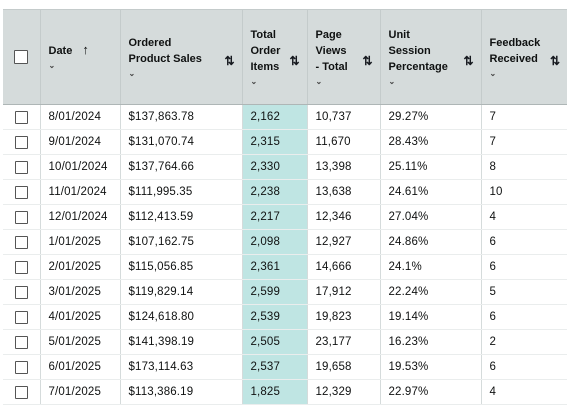 The width and height of the screenshot is (571, 405). What do you see at coordinates (79, 392) in the screenshot?
I see `date-cell: 7/01/2025` at bounding box center [79, 392].